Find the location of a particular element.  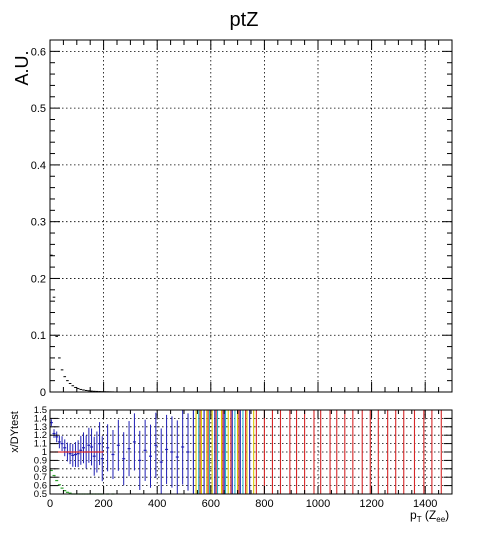

bottom-ytick-label-7: 1.2 is located at coordinates (40, 435).